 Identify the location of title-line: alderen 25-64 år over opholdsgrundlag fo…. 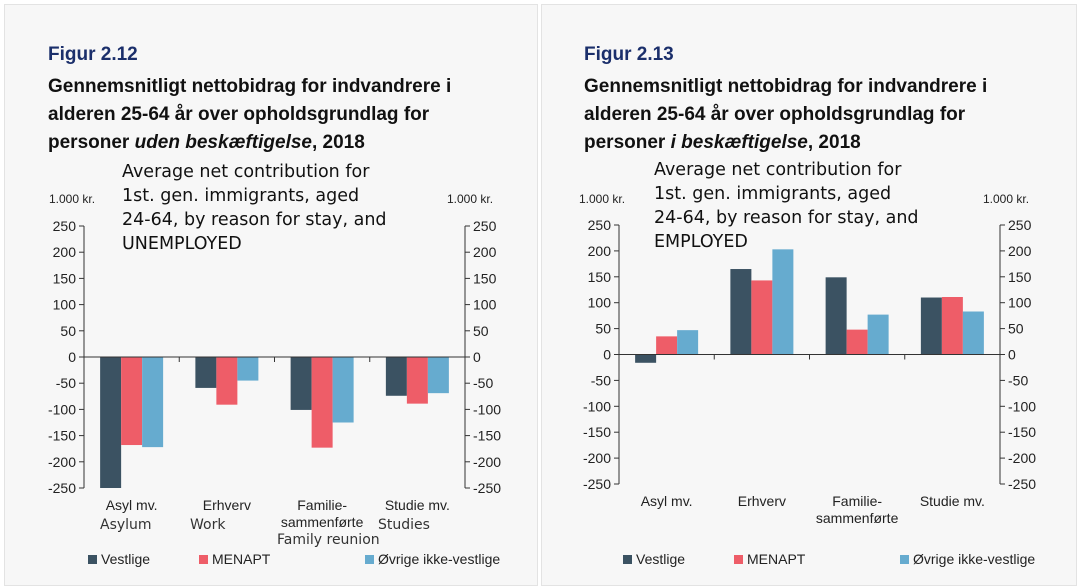
(775, 114).